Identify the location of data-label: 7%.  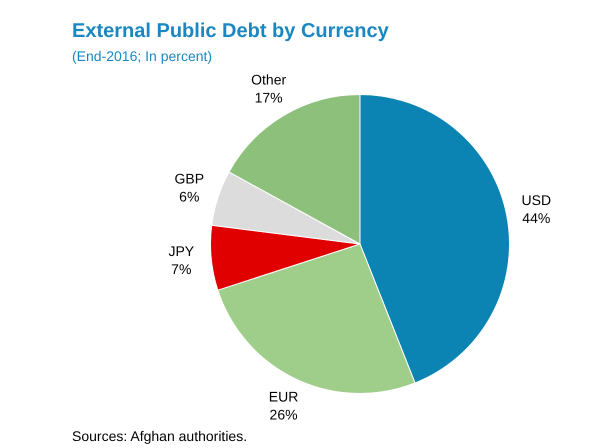
(181, 268).